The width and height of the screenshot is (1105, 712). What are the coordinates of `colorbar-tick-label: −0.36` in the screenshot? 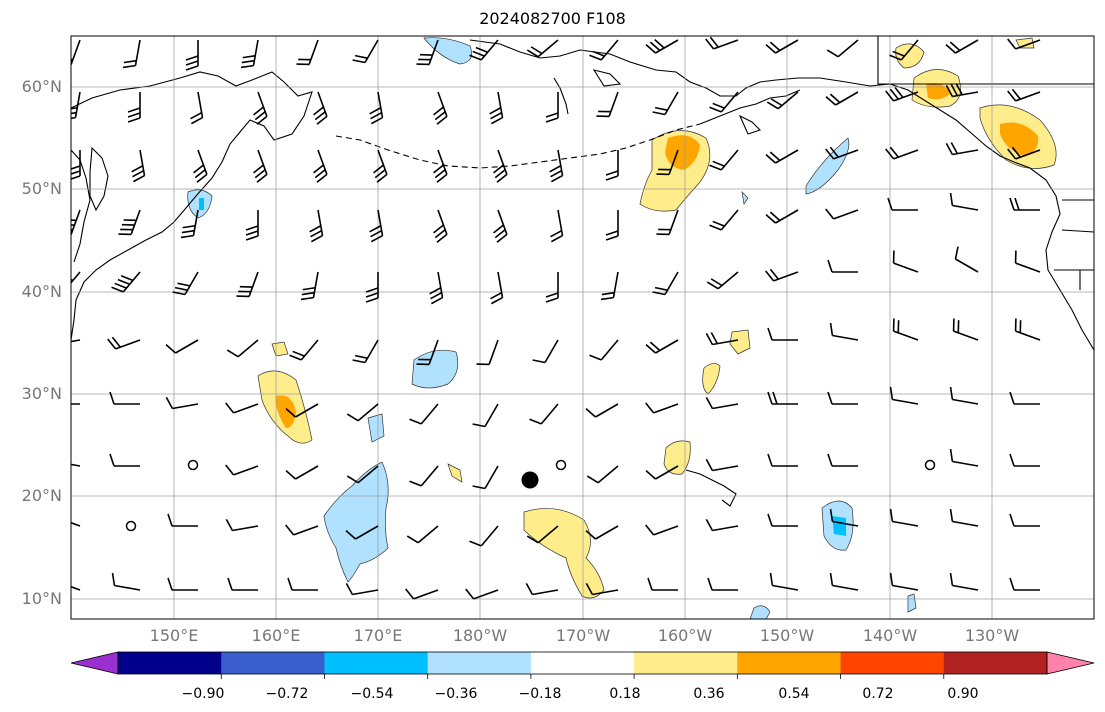 It's located at (456, 694).